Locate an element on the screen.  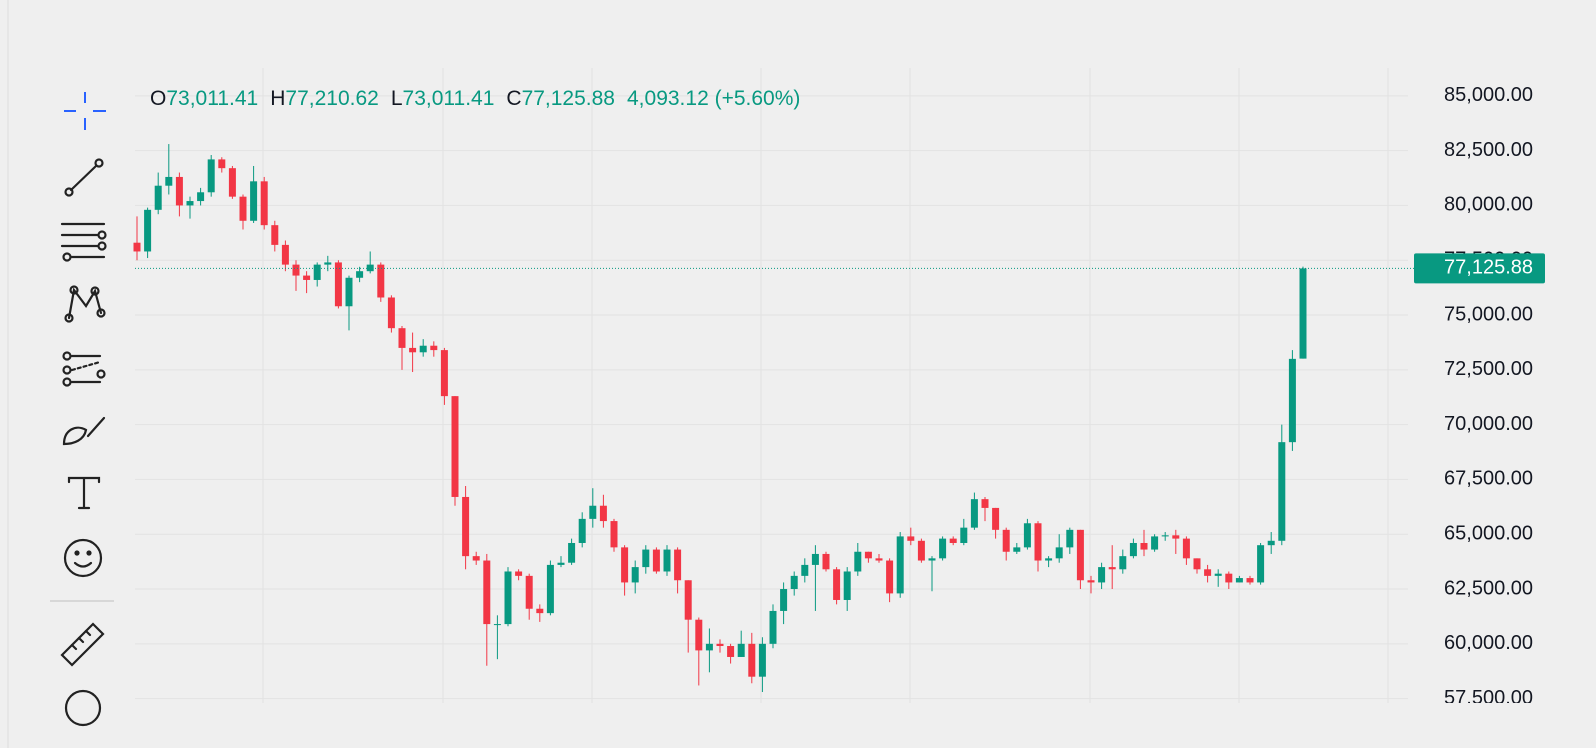
y-tick-label: 82,500.00 is located at coordinates (1488, 150).